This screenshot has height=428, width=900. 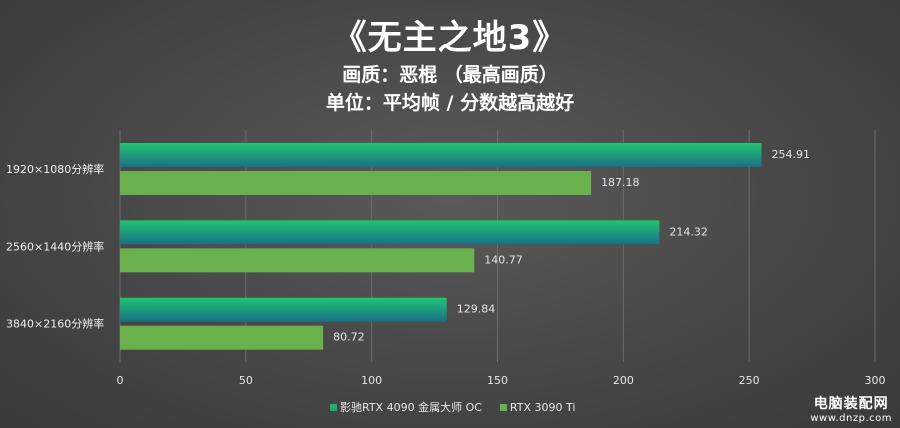 I want to click on data-label: 254.91, so click(x=791, y=154).